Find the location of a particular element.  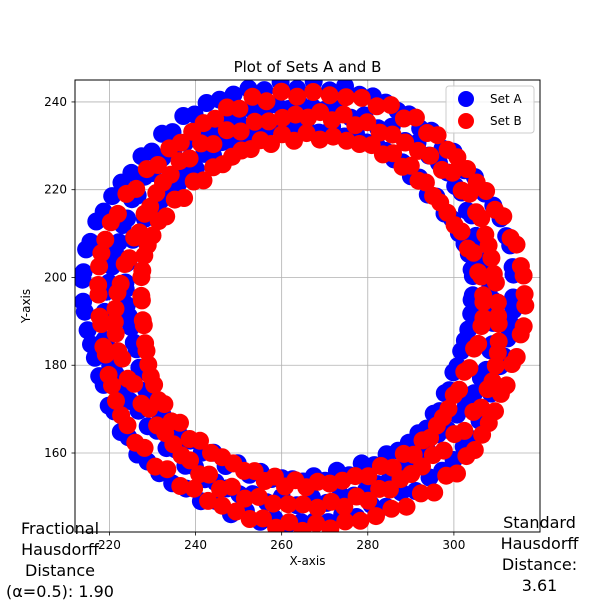

y-axis-label: Y-axis is located at coordinates (26, 306).